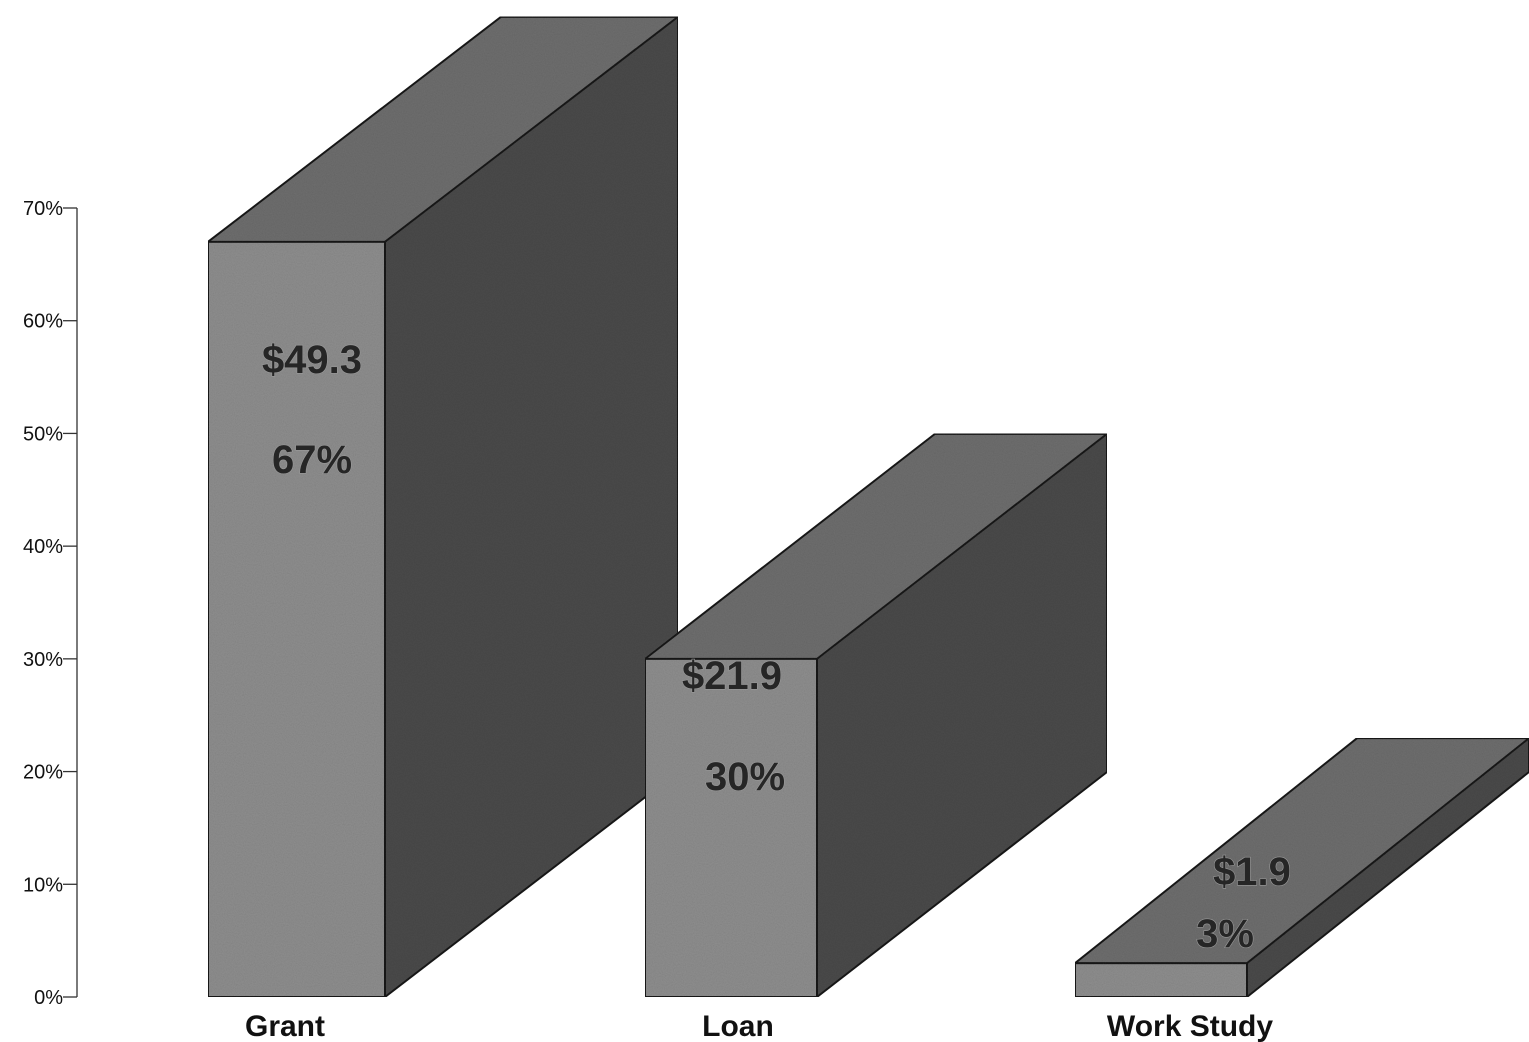  Describe the element at coordinates (43, 209) in the screenshot. I see `y-tick-label: 70%` at that location.